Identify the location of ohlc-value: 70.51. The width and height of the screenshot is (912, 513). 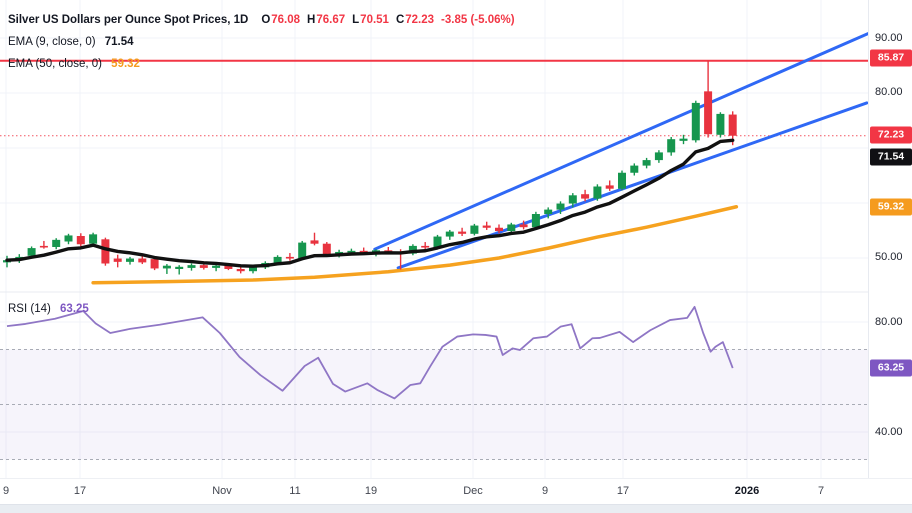
(374, 20).